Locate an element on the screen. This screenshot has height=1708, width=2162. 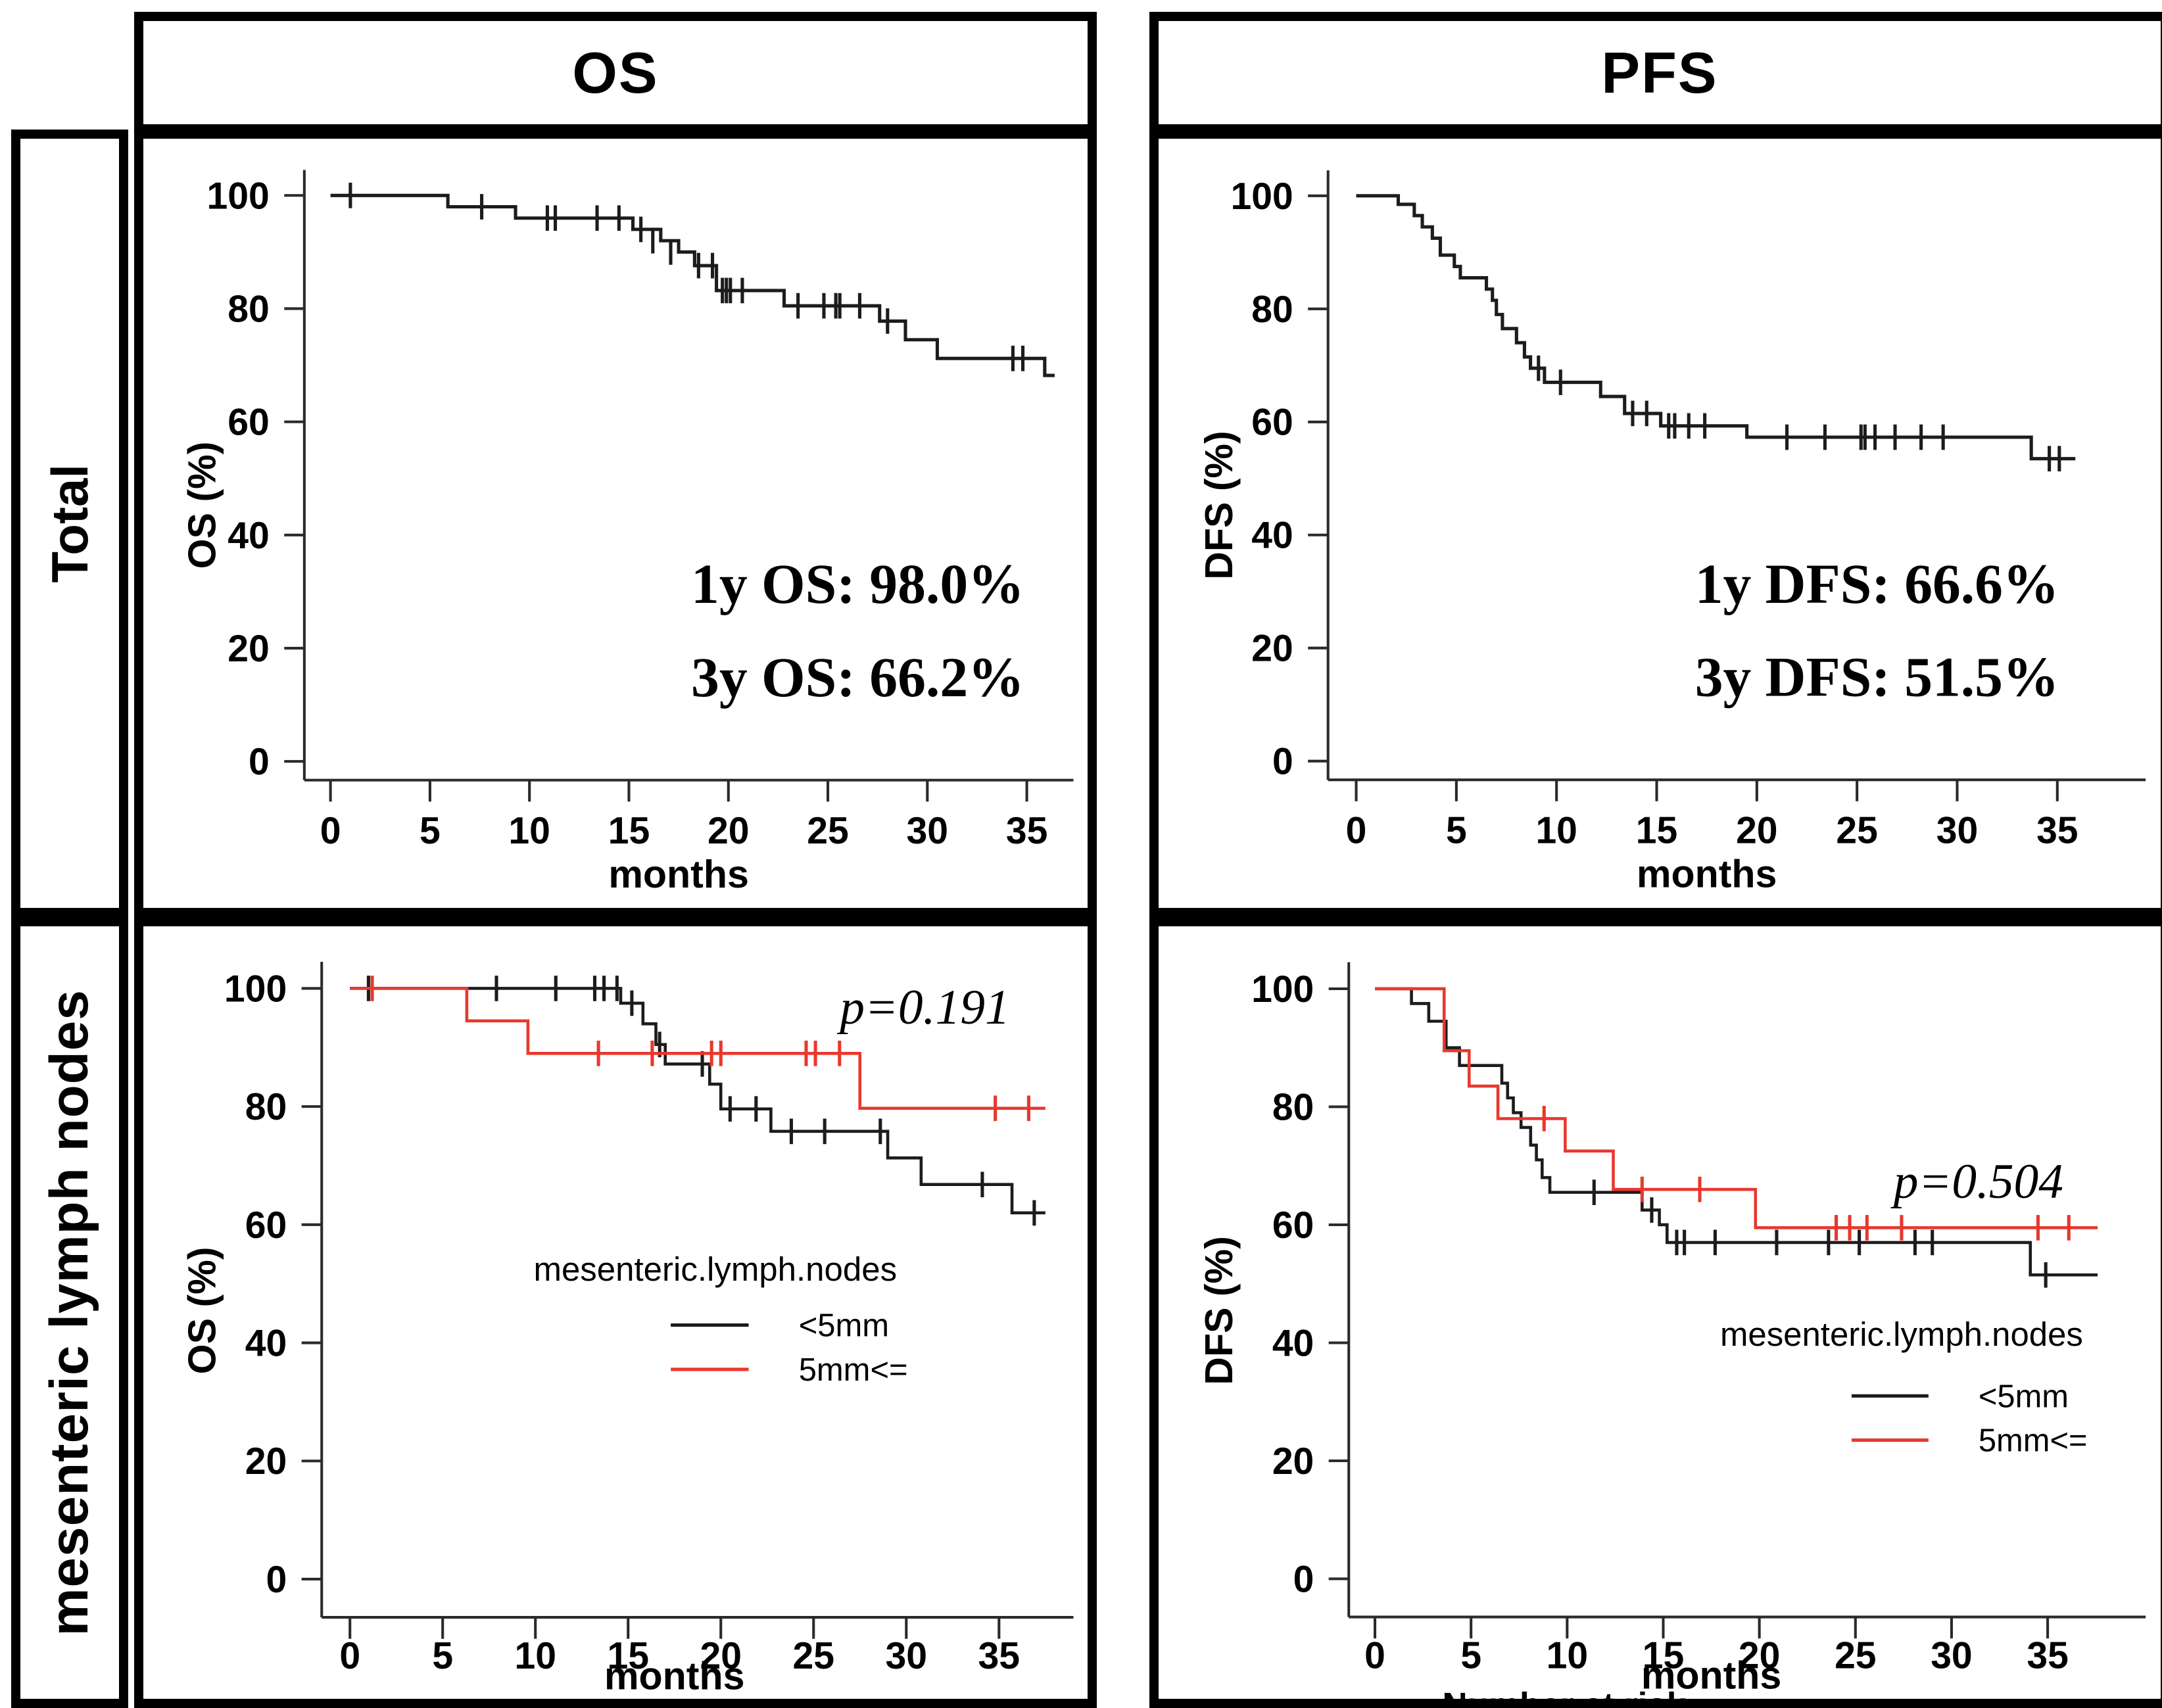
p-value-annotation: p=0.191 is located at coordinates (922, 1007).